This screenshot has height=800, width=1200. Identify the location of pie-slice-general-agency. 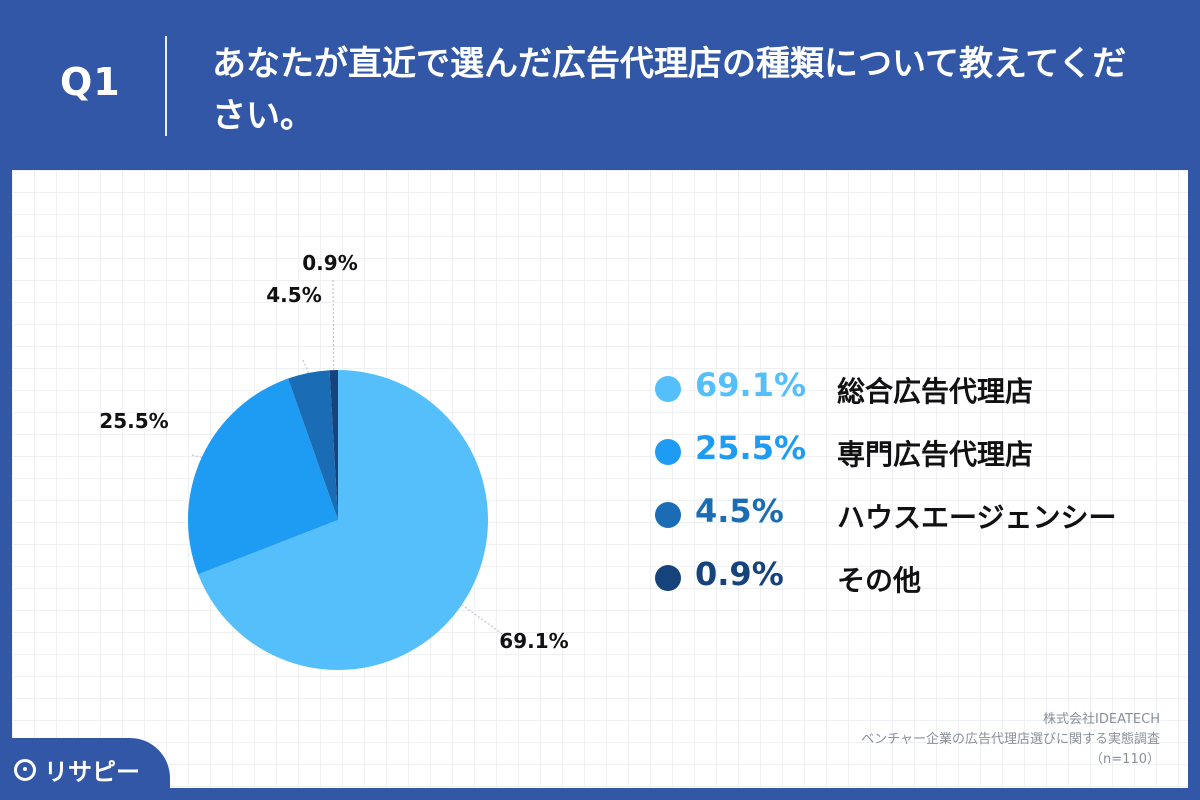
(343, 520).